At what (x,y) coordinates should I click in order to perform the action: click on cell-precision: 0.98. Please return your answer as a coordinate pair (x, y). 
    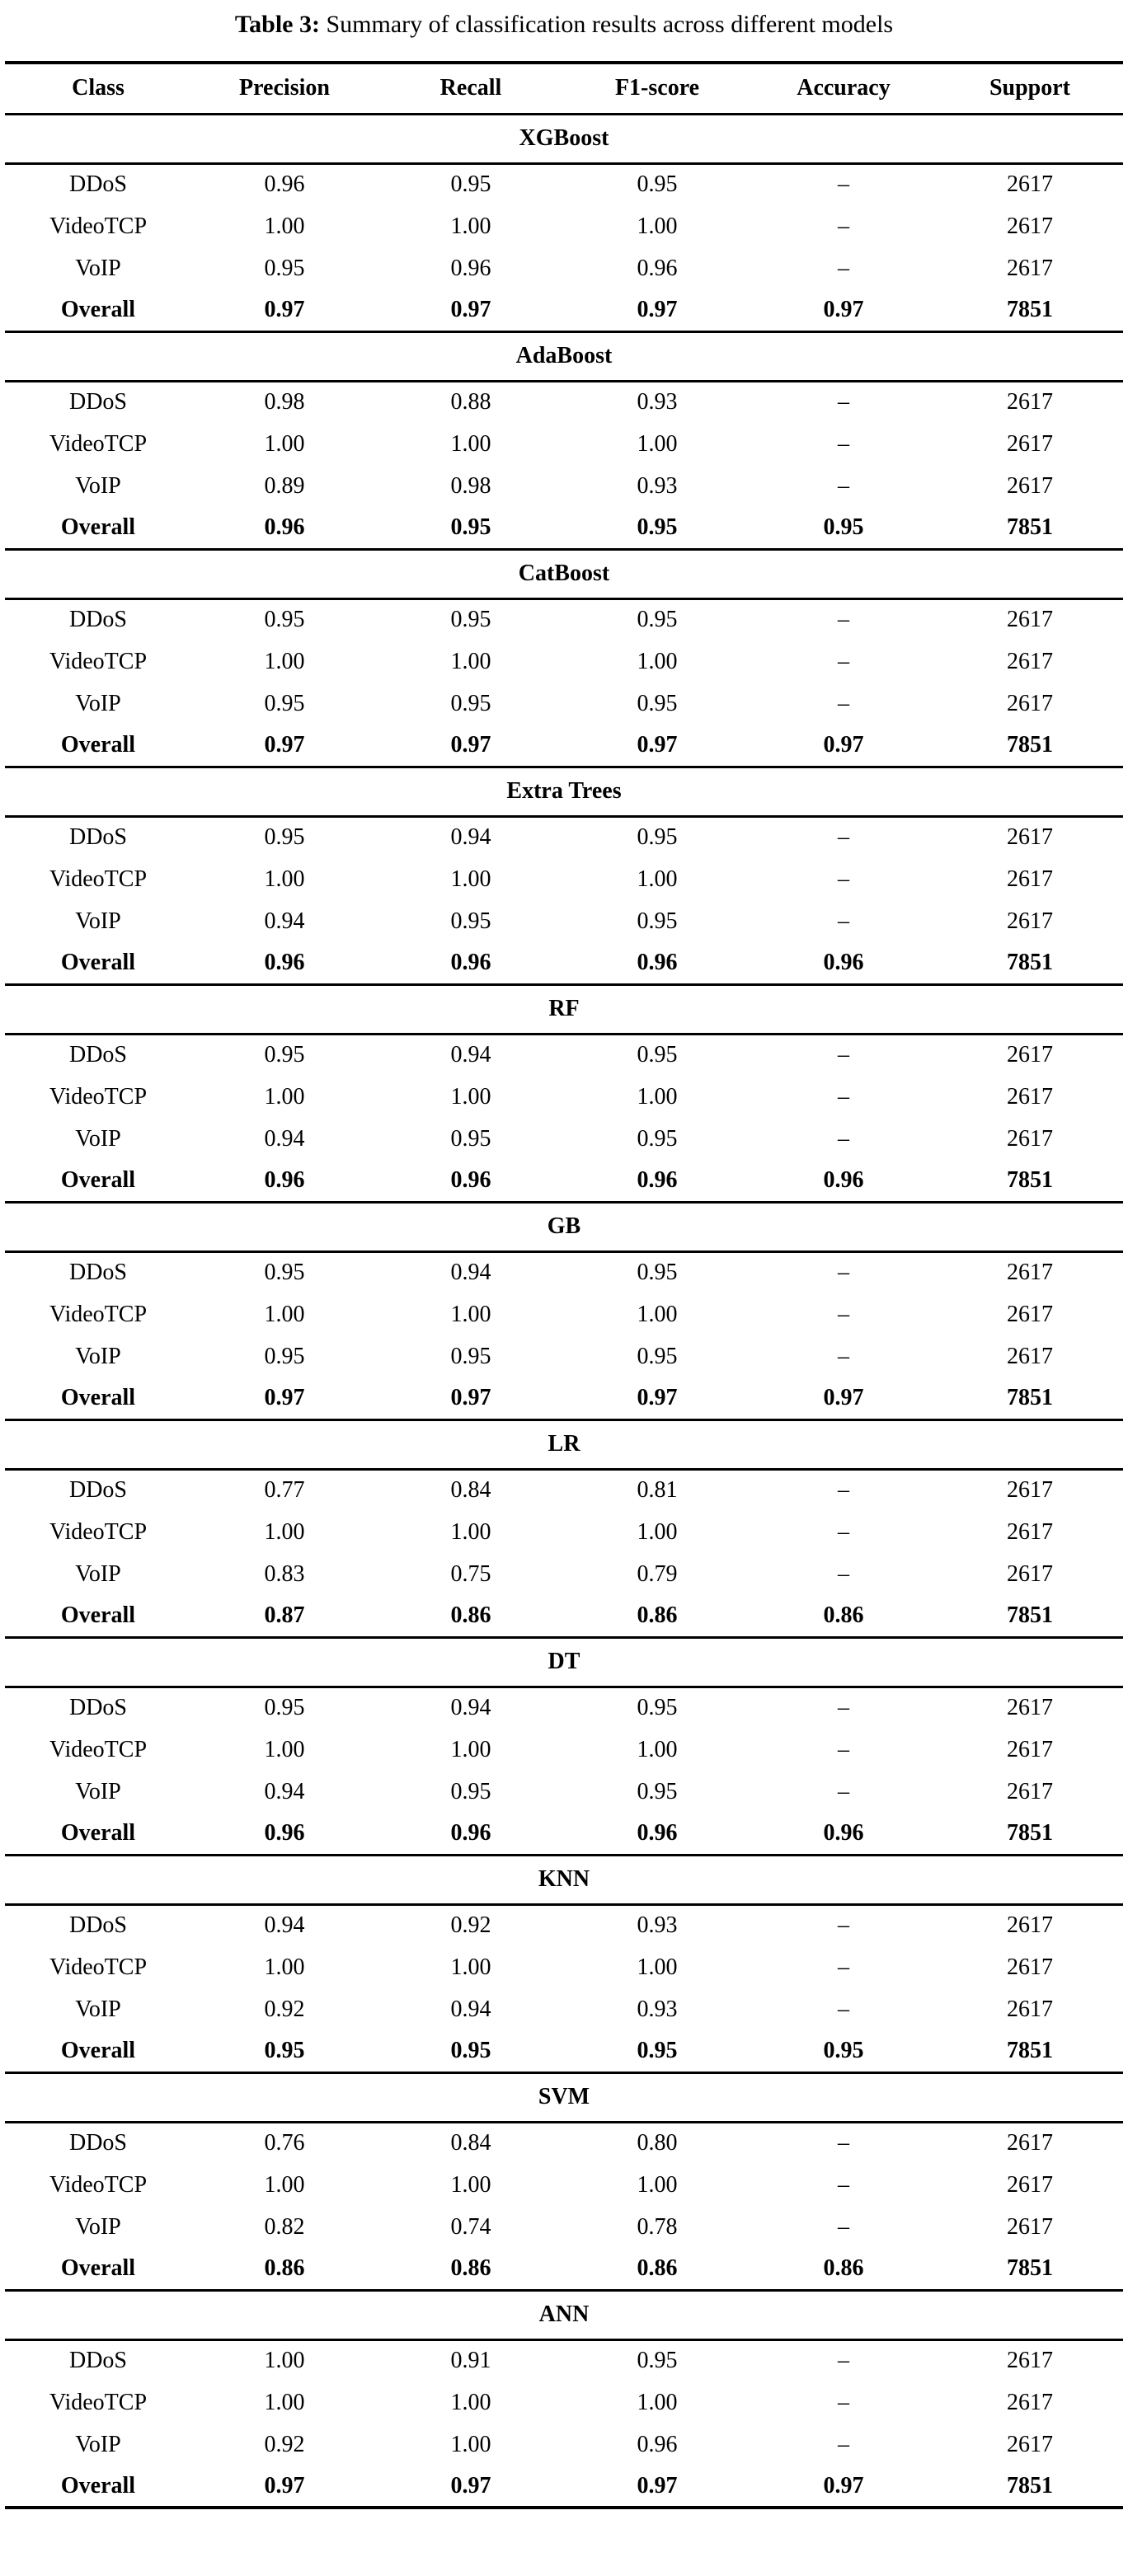
    Looking at the image, I should click on (285, 402).